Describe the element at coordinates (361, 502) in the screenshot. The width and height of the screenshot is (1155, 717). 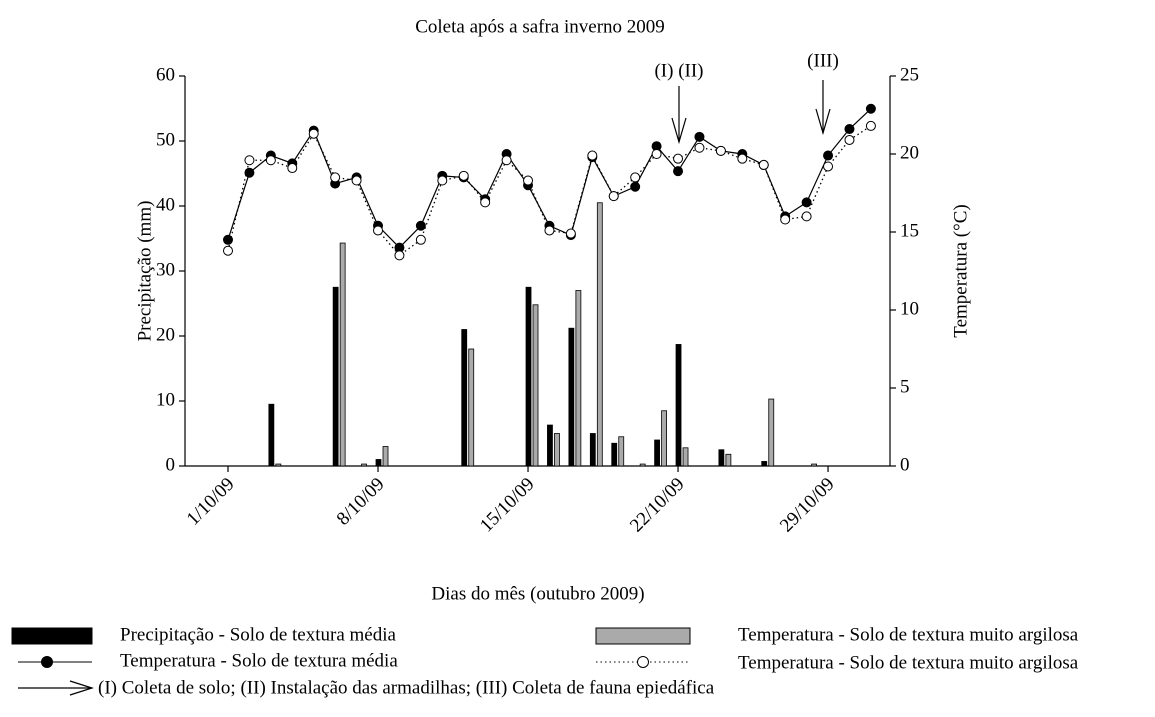
I see `x-tick-label: 8/10/09` at that location.